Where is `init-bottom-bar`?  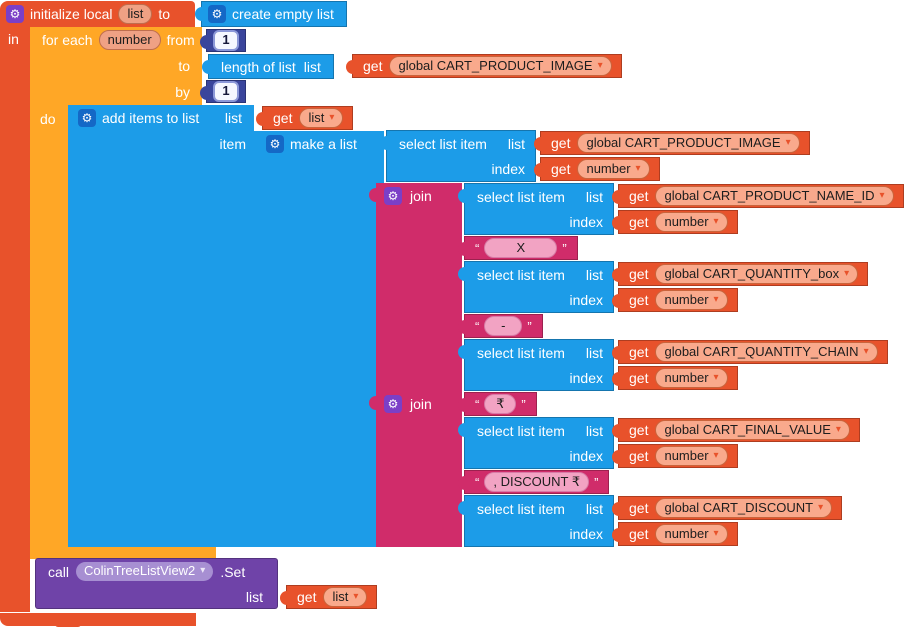
init-bottom-bar is located at coordinates (98, 619).